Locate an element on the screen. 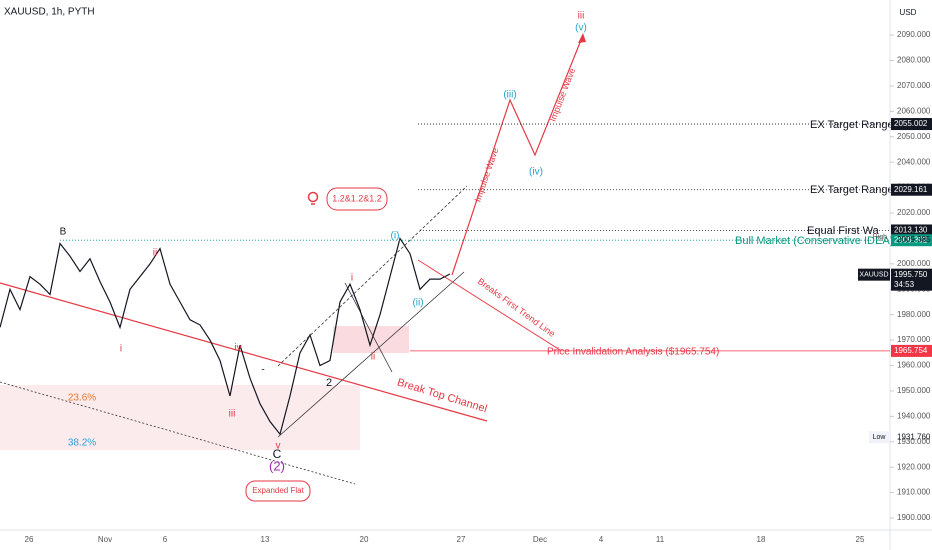 The width and height of the screenshot is (932, 550). lower-channel is located at coordinates (178, 433).